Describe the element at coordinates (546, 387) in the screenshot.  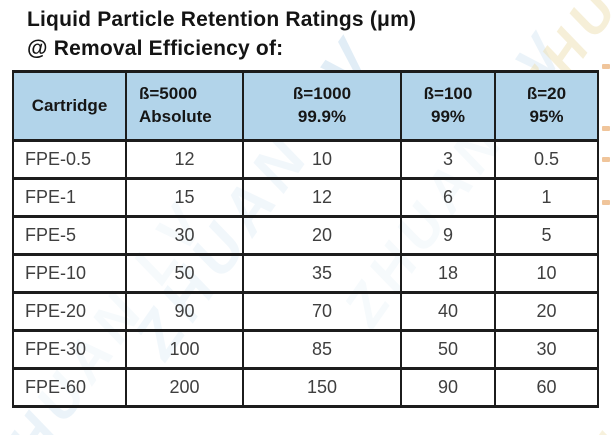
I see `cell-value: 60` at that location.